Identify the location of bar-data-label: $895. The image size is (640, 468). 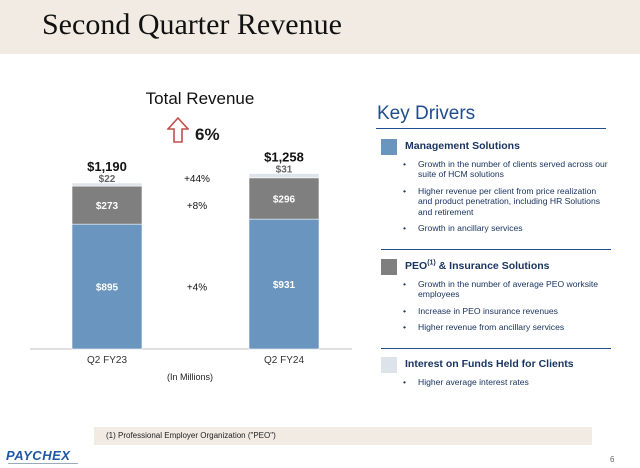
(107, 288).